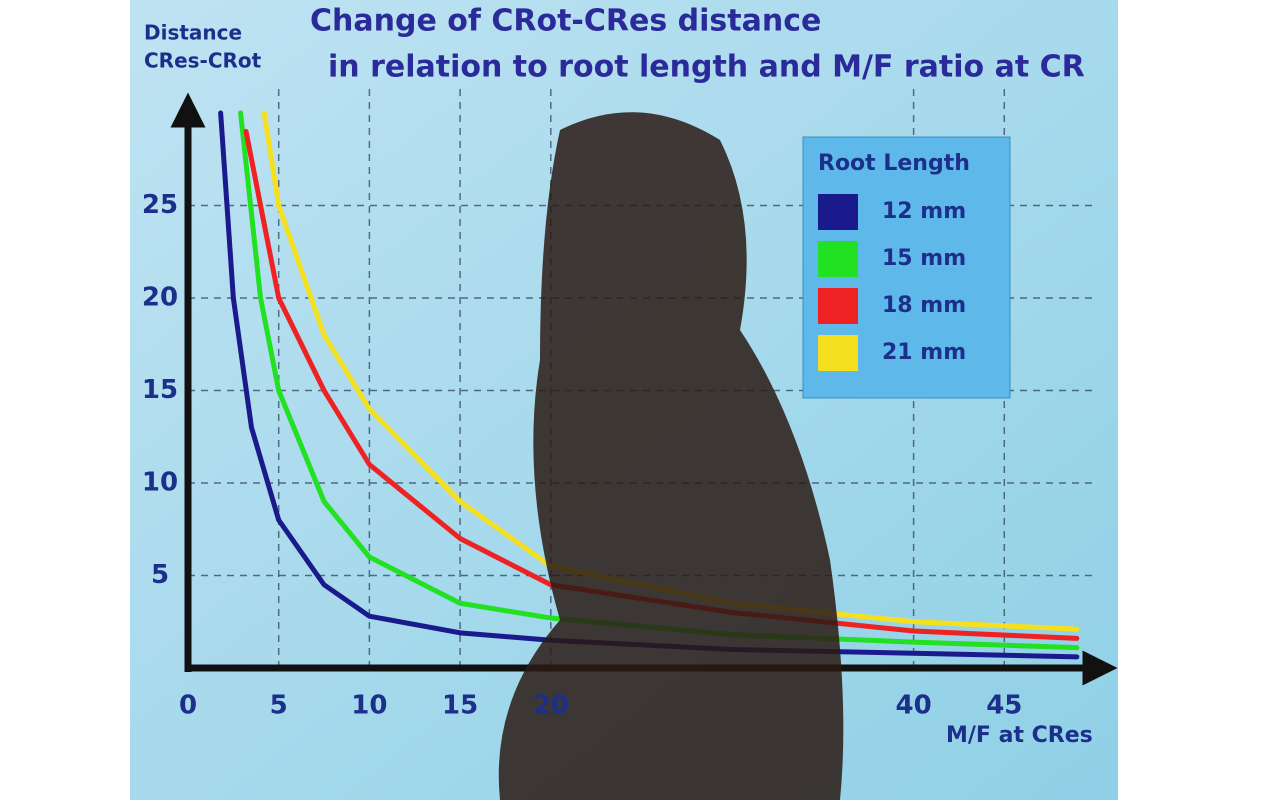 This screenshot has width=1274, height=800. Describe the element at coordinates (565, 21) in the screenshot. I see `chart-title: Change of CRot-CRes distance` at that location.